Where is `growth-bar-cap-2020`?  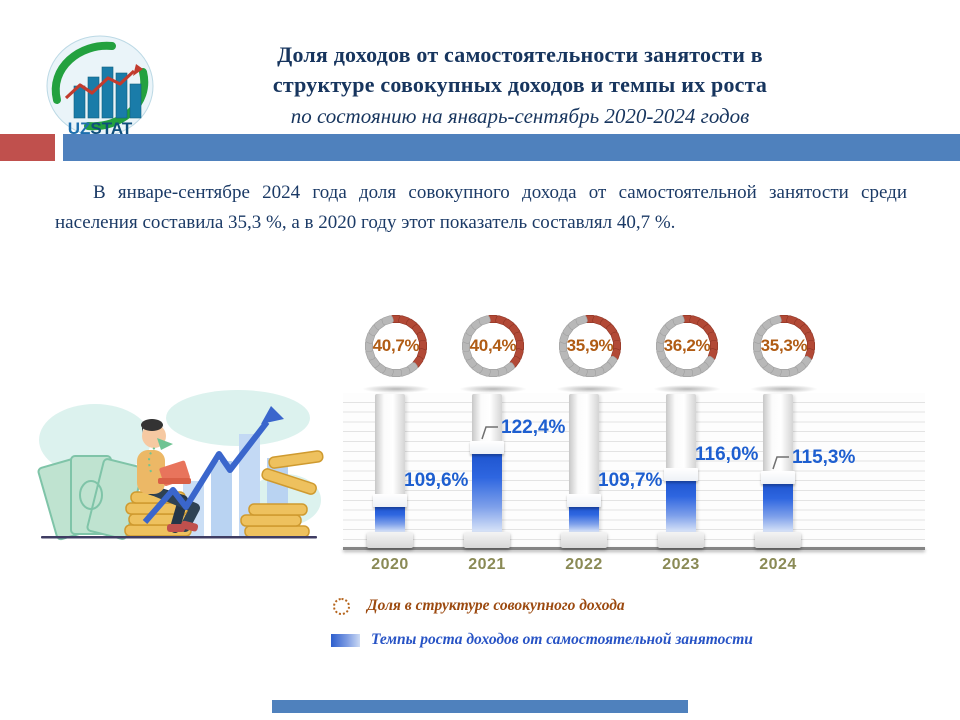 growth-bar-cap-2020 is located at coordinates (390, 500).